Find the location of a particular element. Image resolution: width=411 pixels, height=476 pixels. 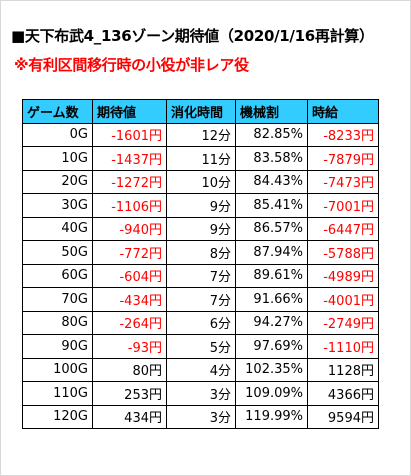

table-row: 100G 80円 4分 102.35% 1128円 is located at coordinates (200, 369).